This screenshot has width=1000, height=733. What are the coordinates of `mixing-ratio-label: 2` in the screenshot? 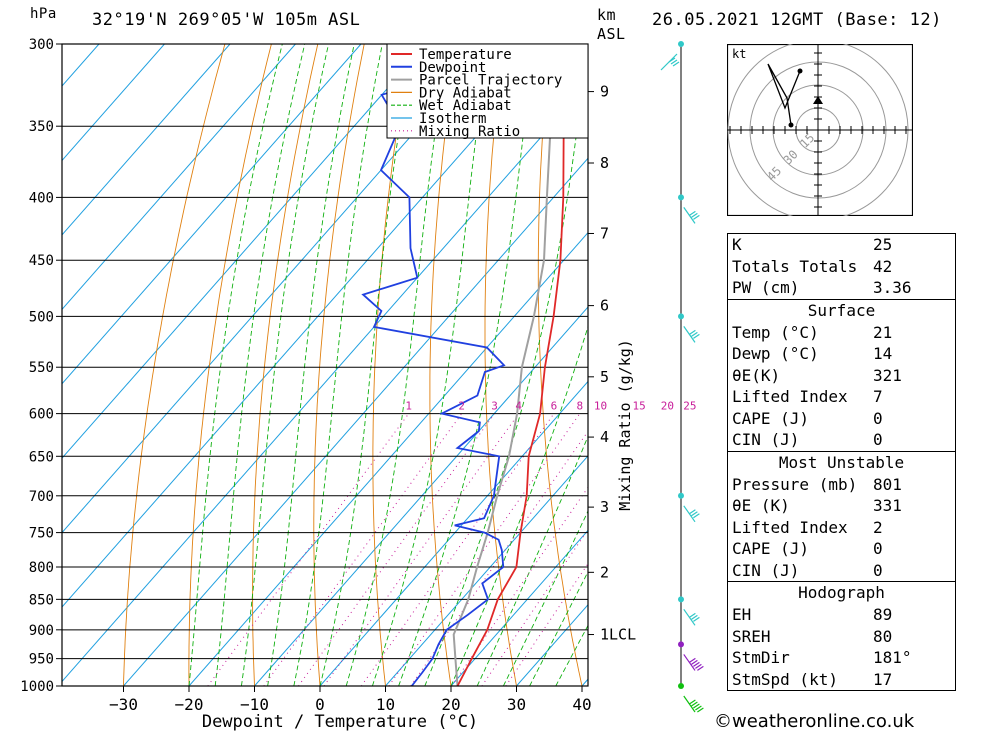 It's located at (461, 406).